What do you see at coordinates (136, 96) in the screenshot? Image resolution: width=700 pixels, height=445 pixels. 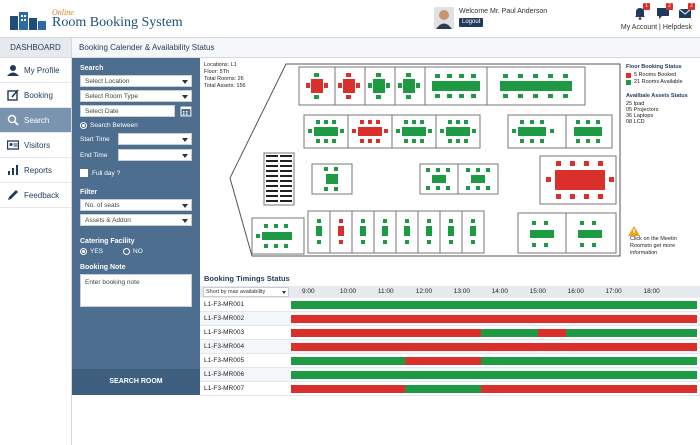 I see `room-type-select: Select Room Type` at bounding box center [136, 96].